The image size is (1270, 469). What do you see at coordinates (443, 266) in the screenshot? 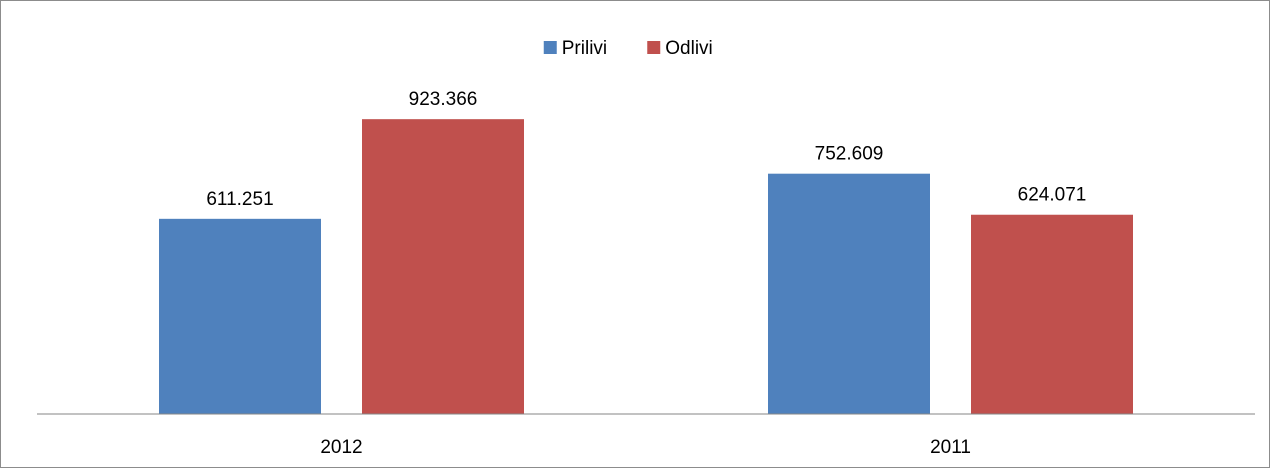
I see `bar-odlivi-2012` at bounding box center [443, 266].